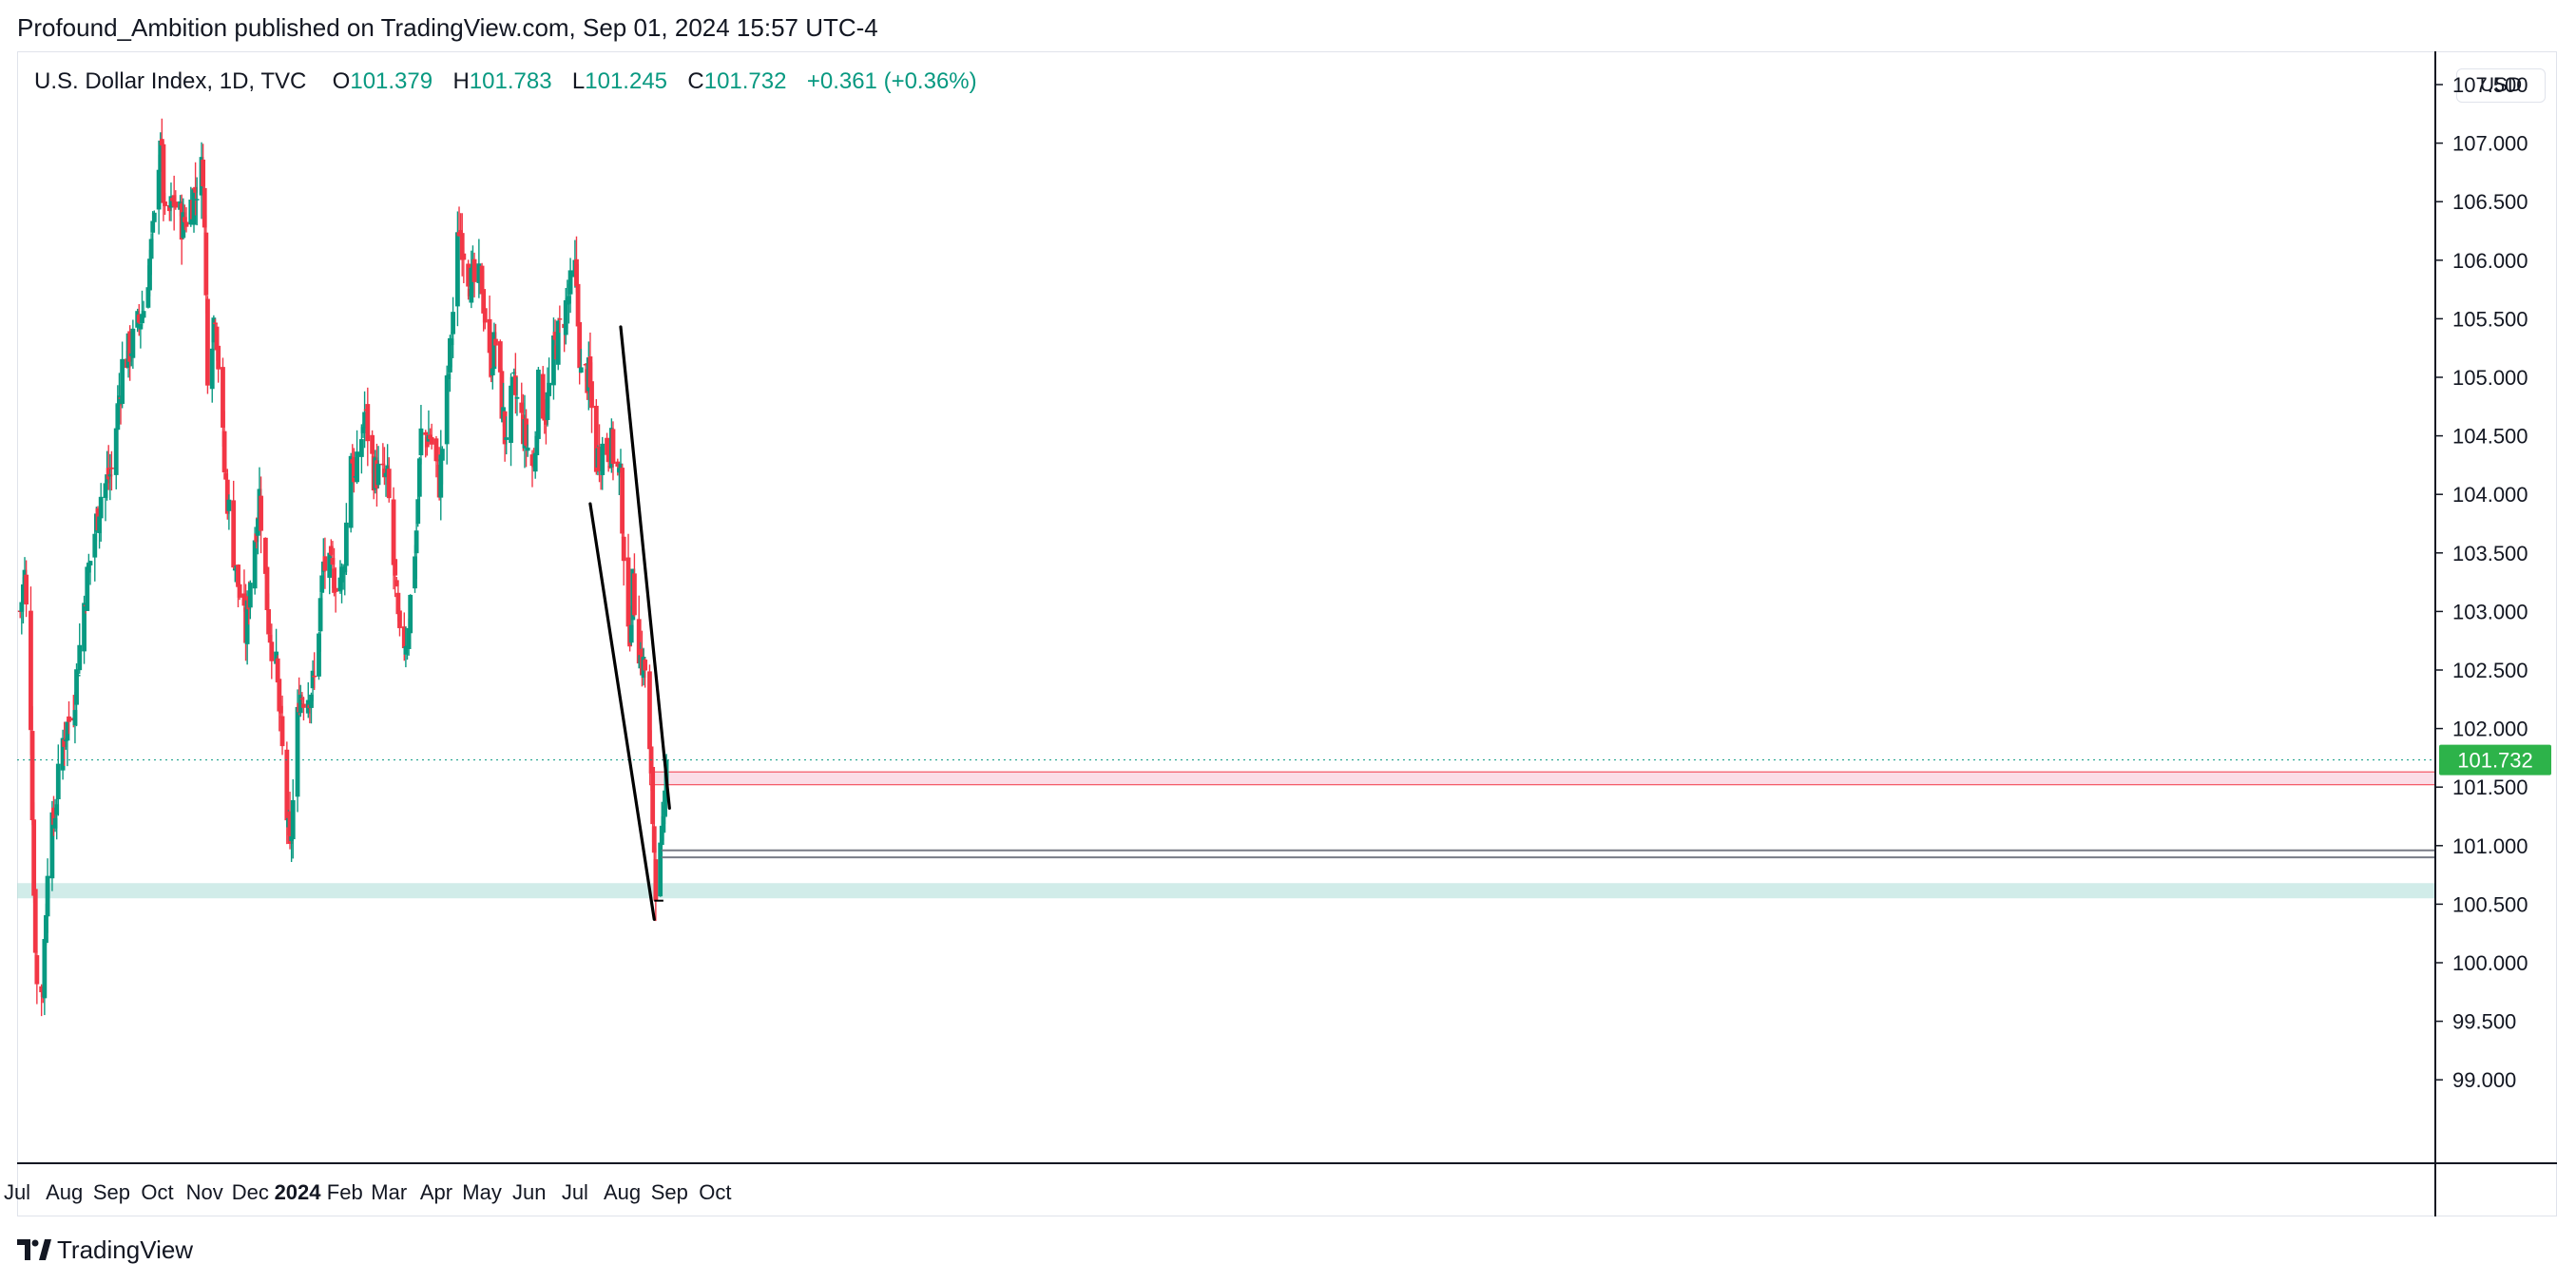 The height and width of the screenshot is (1283, 2576). Describe the element at coordinates (715, 1192) in the screenshot. I see `time-tick-label: Oct` at that location.